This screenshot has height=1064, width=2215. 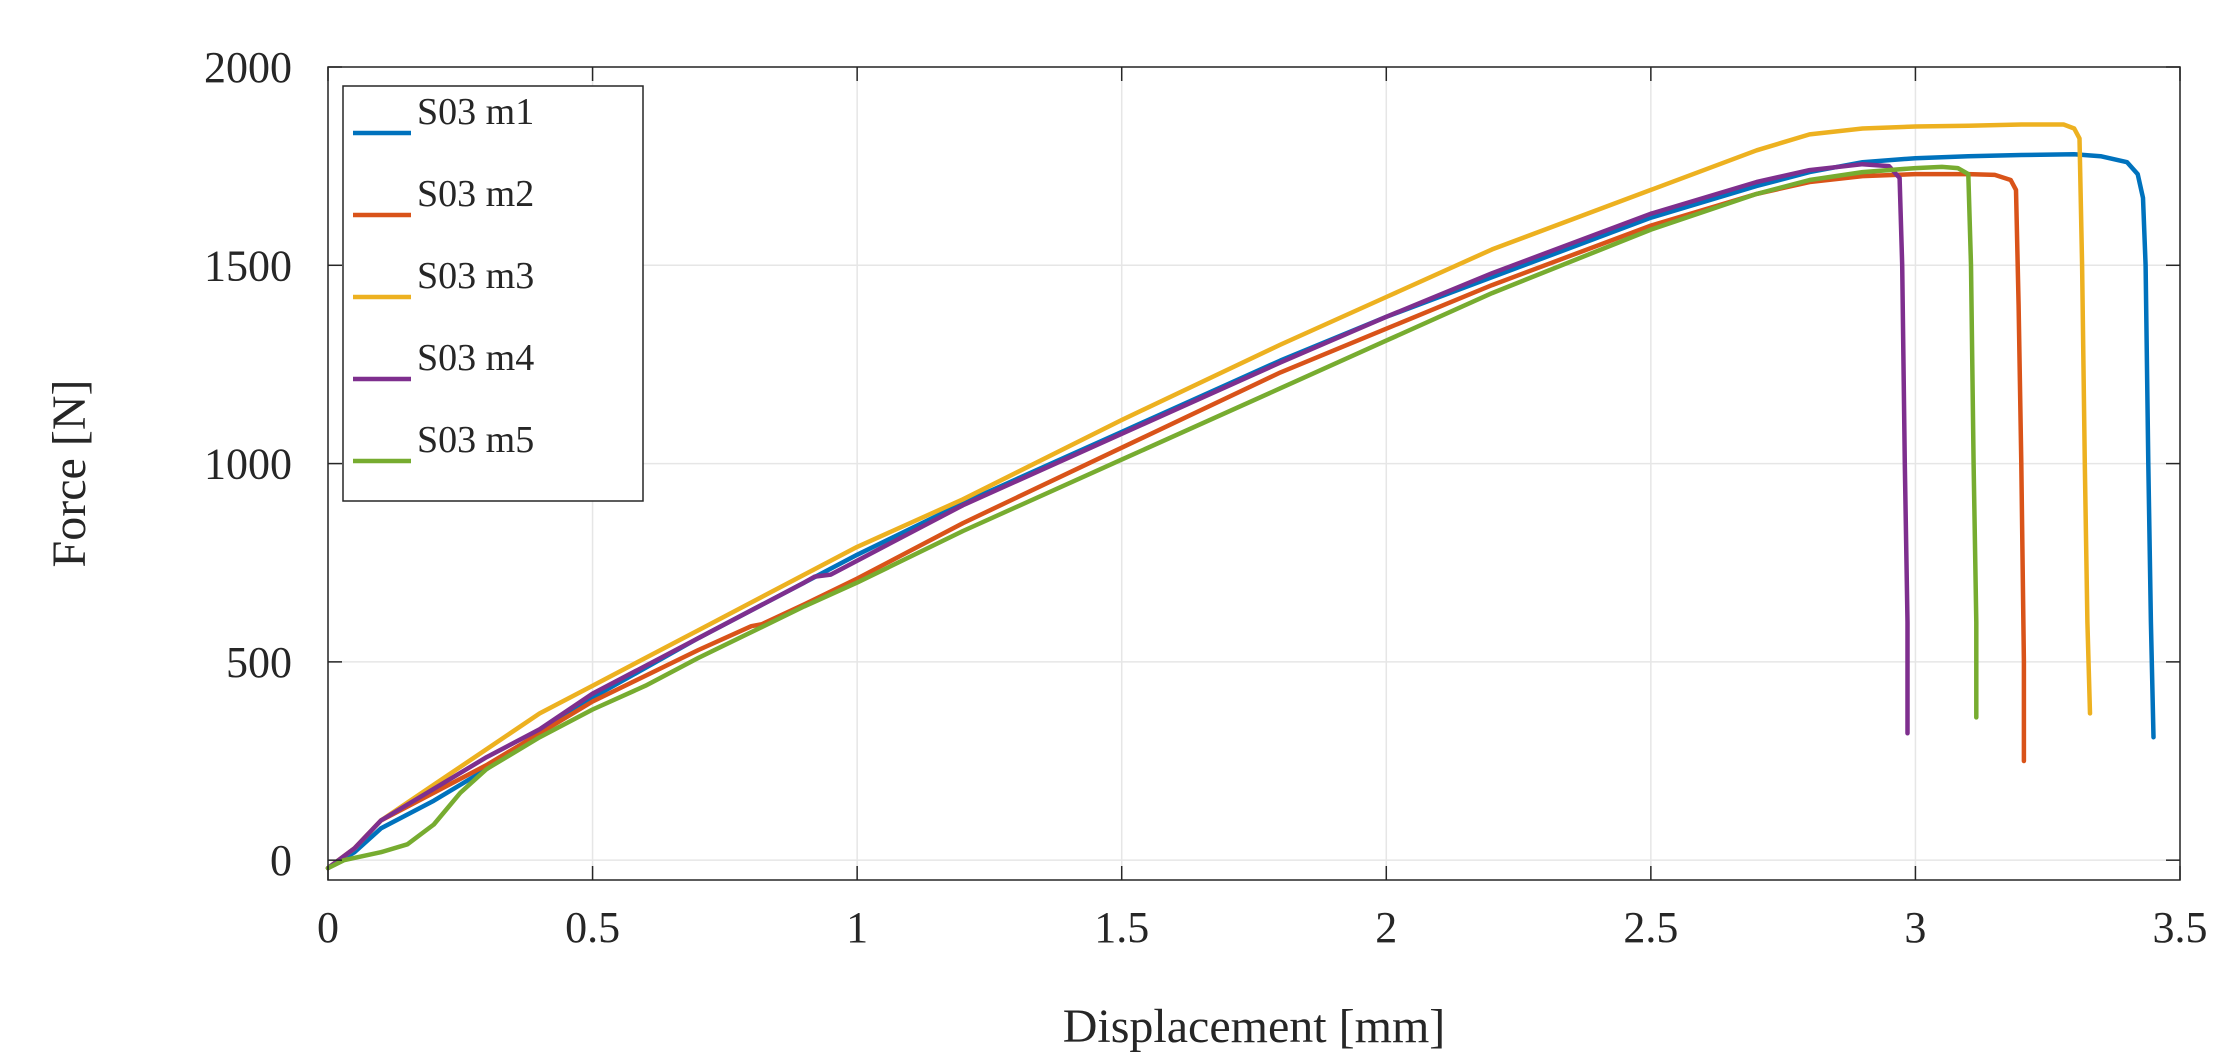 I want to click on x-tick-label: 0.5, so click(x=592, y=927).